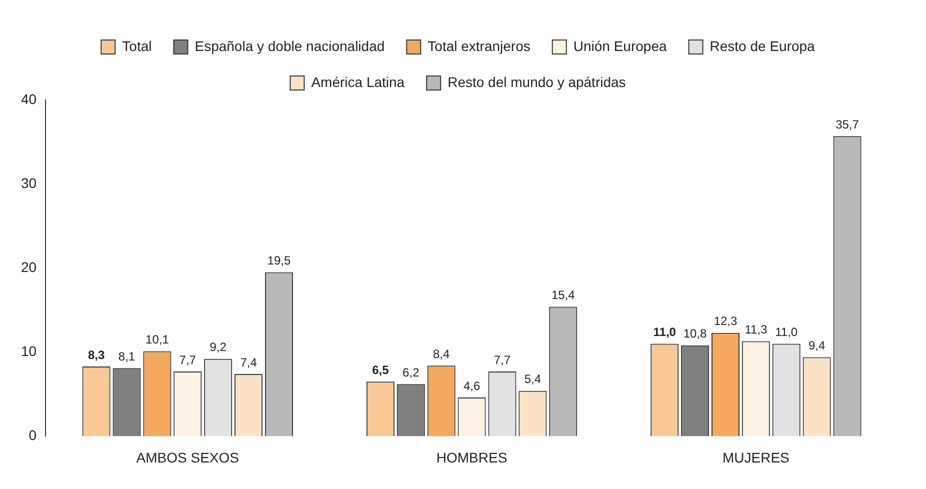  I want to click on data-label: 11,3, so click(756, 329).